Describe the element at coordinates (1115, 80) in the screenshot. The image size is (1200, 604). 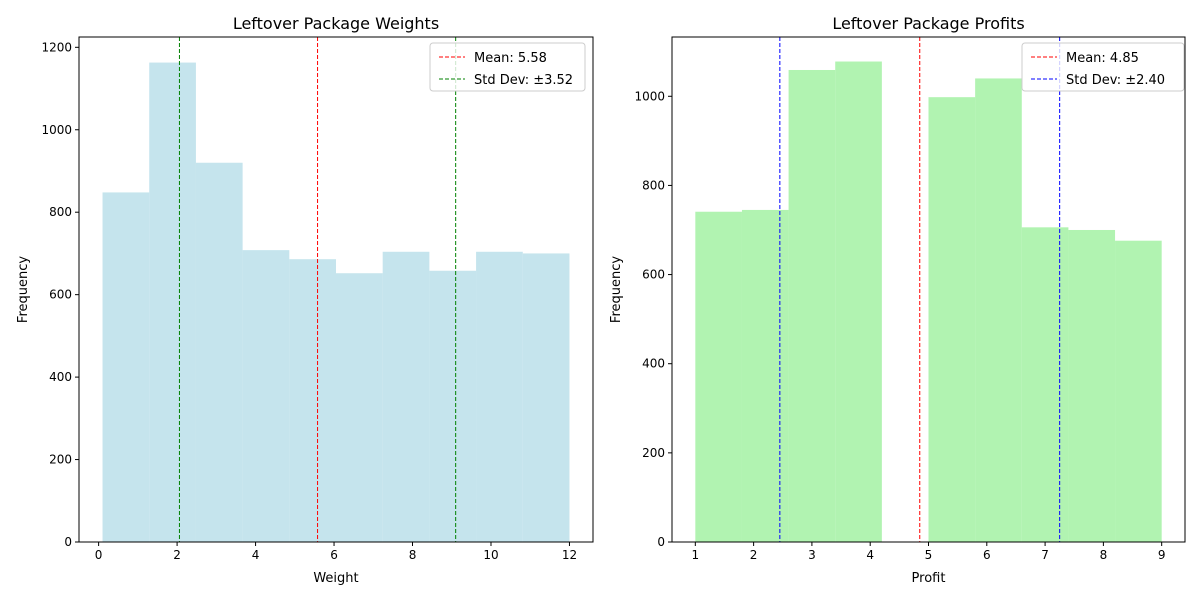
I see `legend-label: Std Dev: ±2.40` at that location.